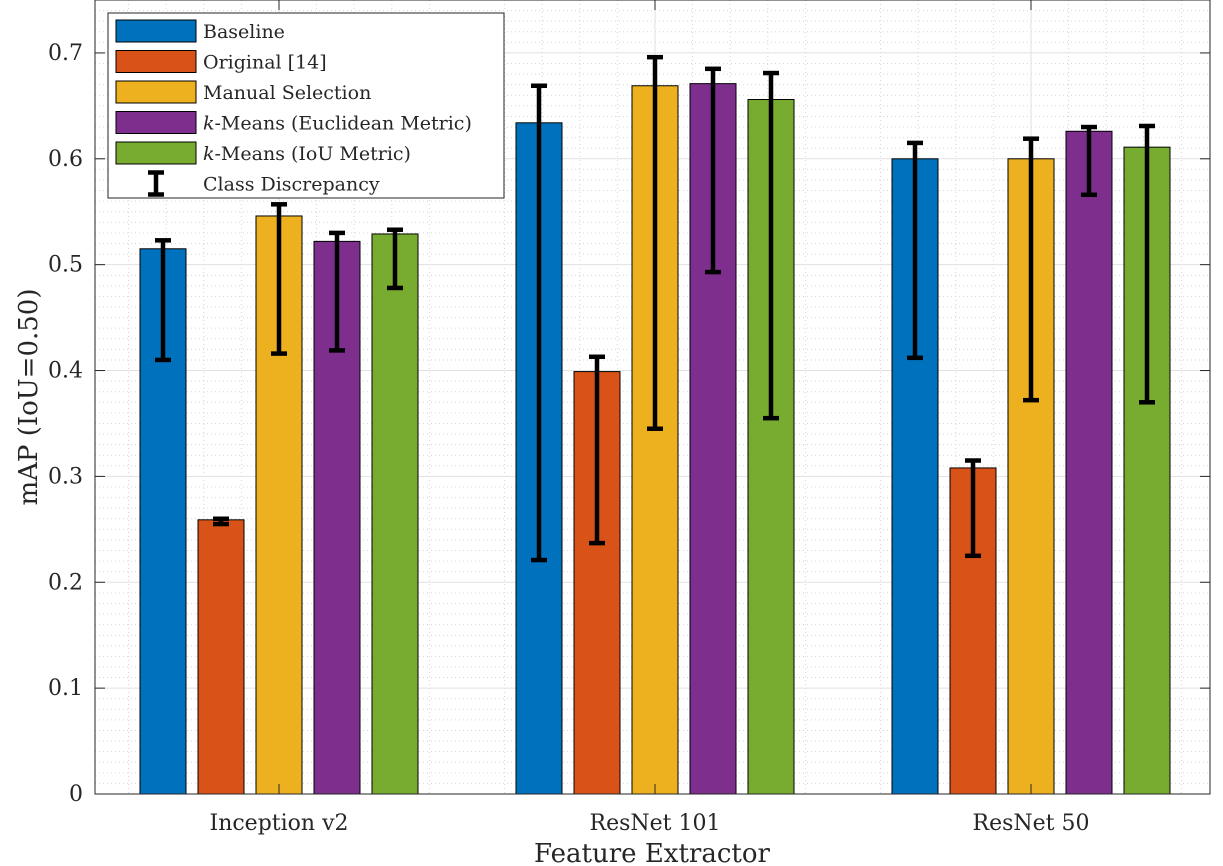  Describe the element at coordinates (1031, 823) in the screenshot. I see `x-tick-label: ResNet 50` at that location.